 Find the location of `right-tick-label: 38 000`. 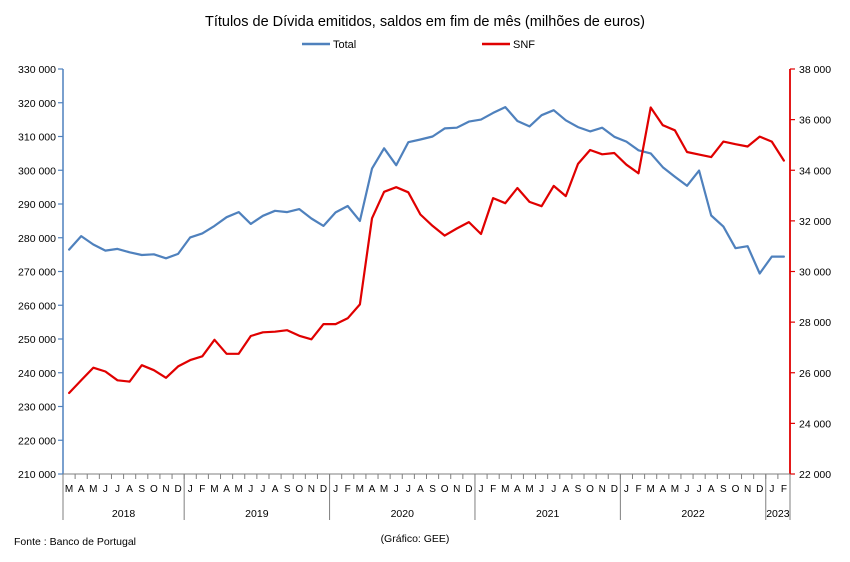

right-tick-label: 38 000 is located at coordinates (815, 70).